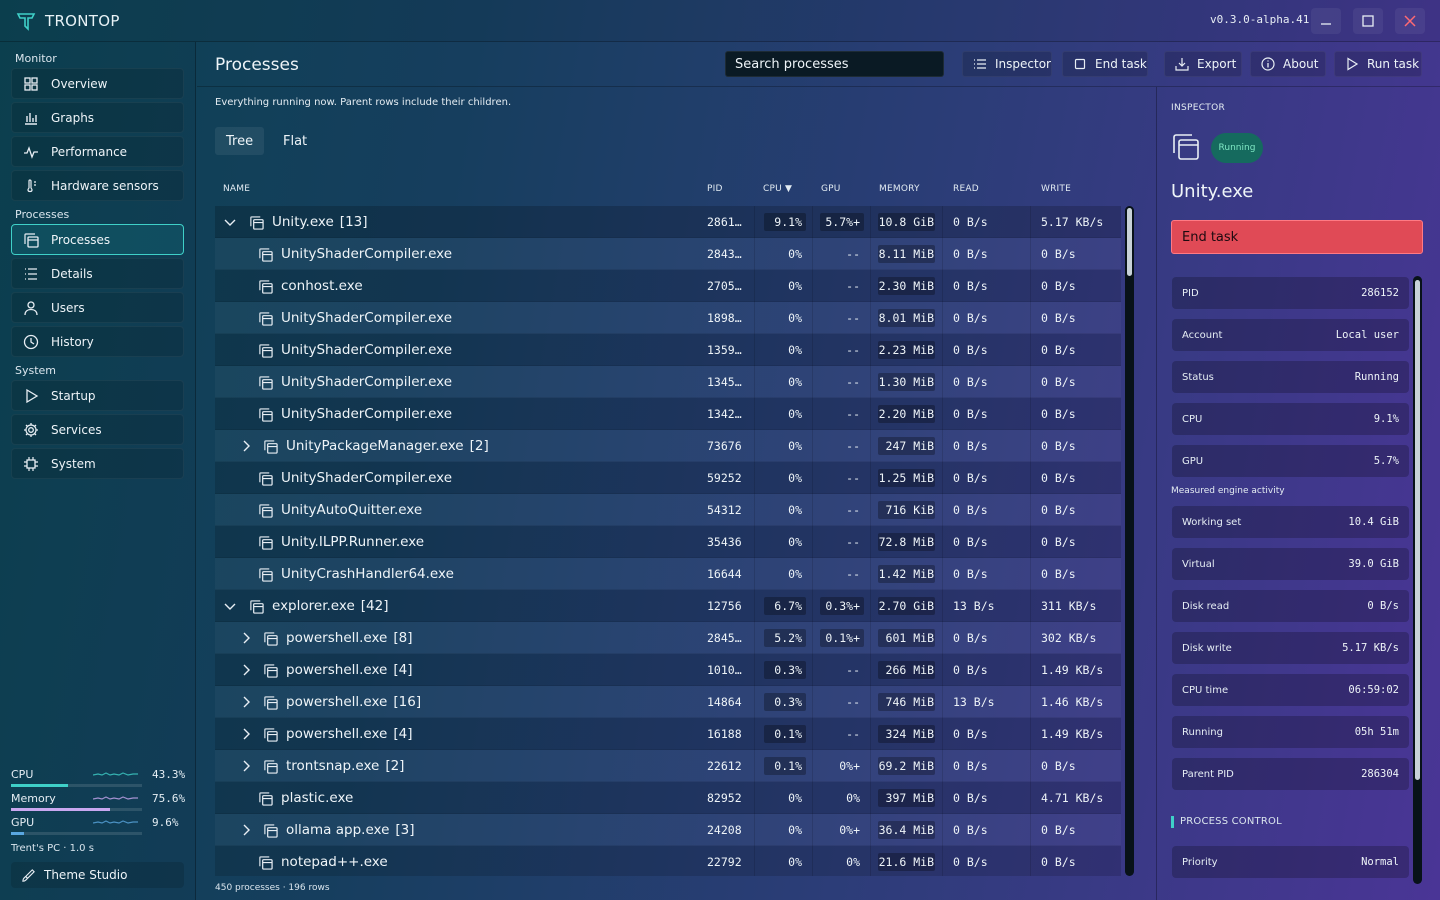  I want to click on pid-cell: 82952, so click(724, 798).